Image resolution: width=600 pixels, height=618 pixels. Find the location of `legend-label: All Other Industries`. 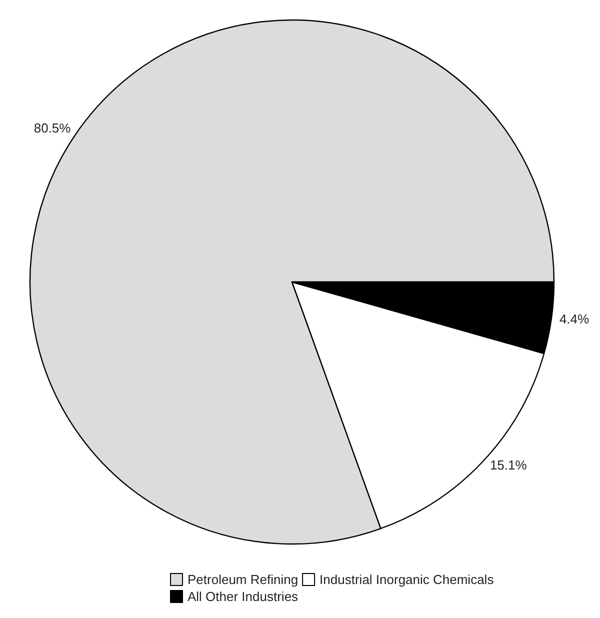

legend-label: All Other Industries is located at coordinates (243, 596).